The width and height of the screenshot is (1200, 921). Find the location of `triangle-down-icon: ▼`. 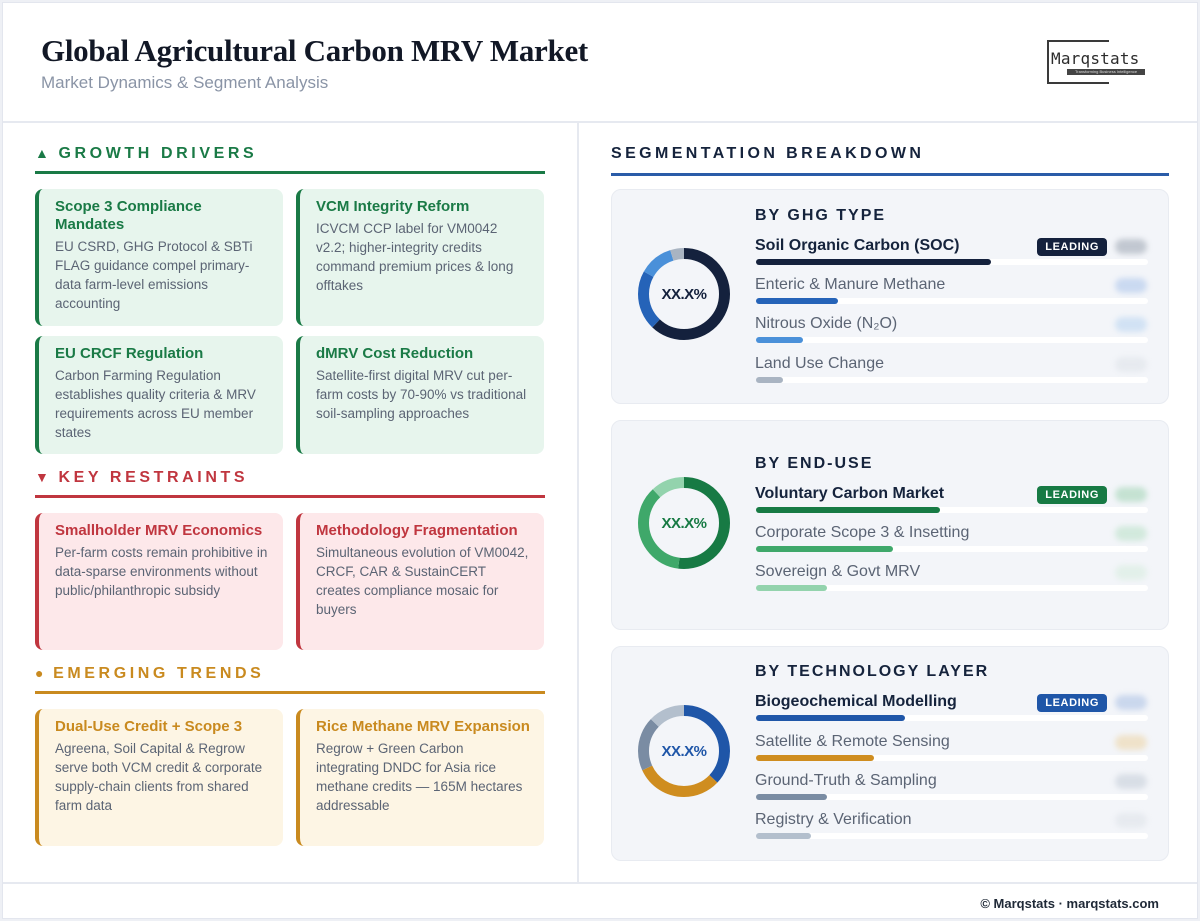

triangle-down-icon: ▼ is located at coordinates (44, 477).